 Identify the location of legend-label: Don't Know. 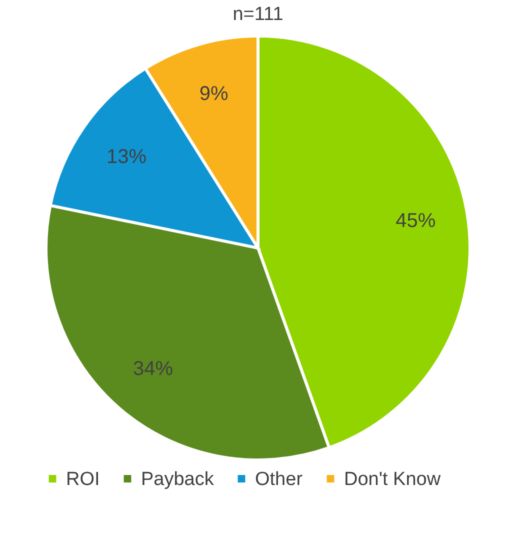
(392, 479).